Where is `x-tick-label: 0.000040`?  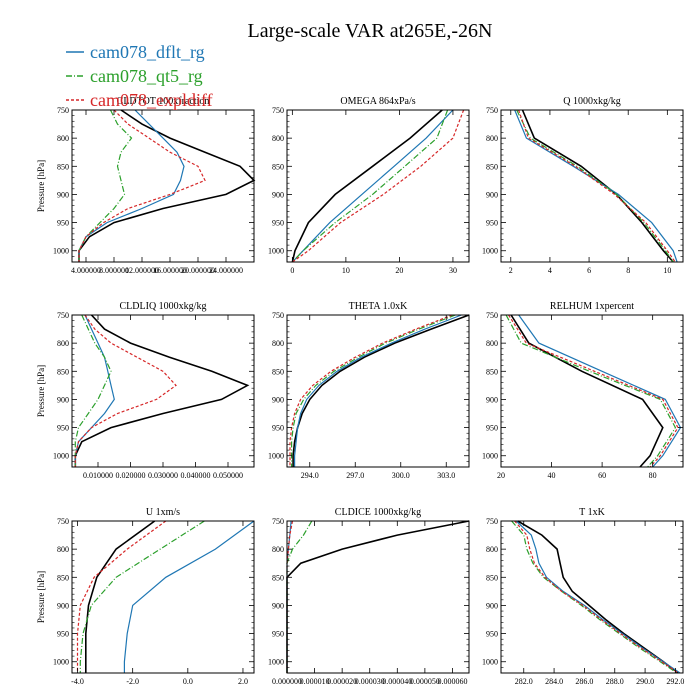 x-tick-label: 0.000040 is located at coordinates (397, 681).